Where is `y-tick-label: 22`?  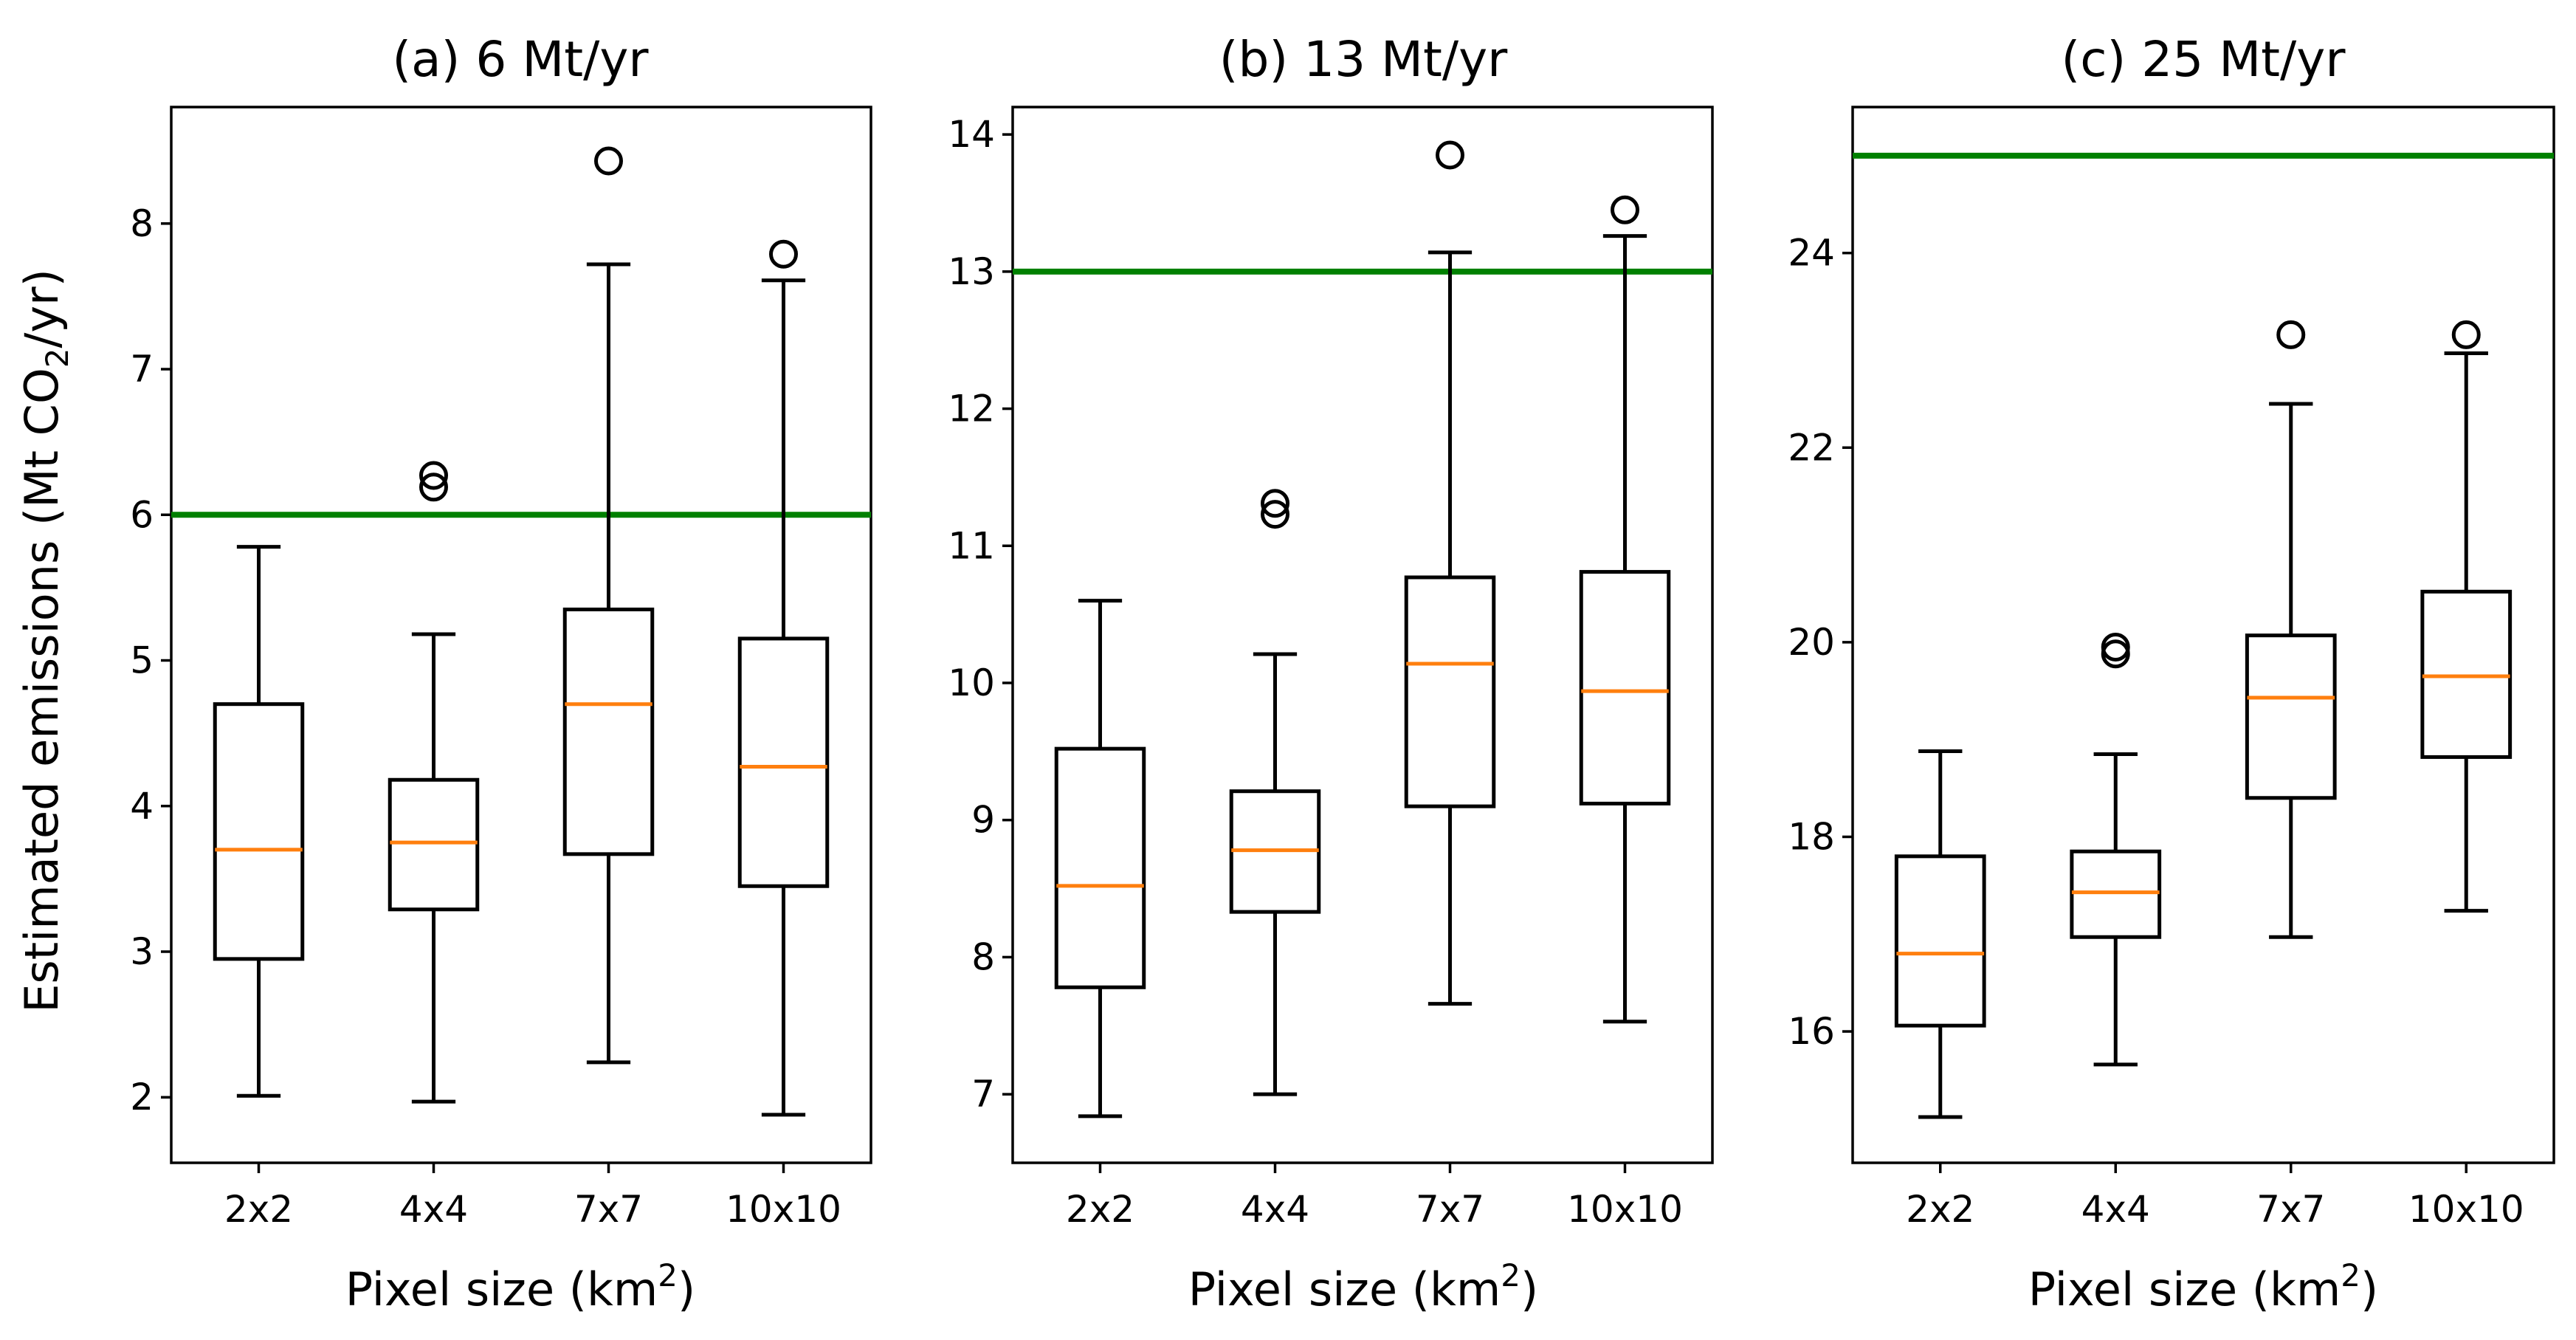
y-tick-label: 22 is located at coordinates (1812, 447).